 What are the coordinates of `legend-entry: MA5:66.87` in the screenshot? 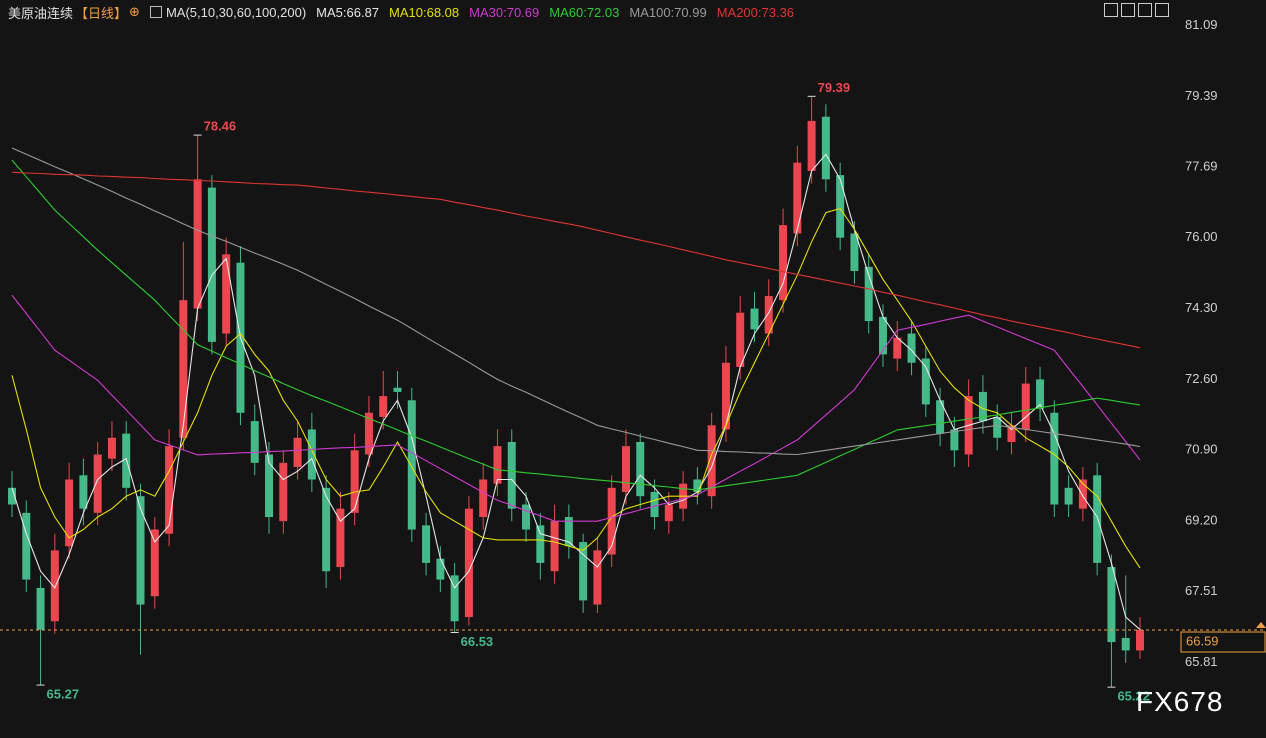 It's located at (348, 12).